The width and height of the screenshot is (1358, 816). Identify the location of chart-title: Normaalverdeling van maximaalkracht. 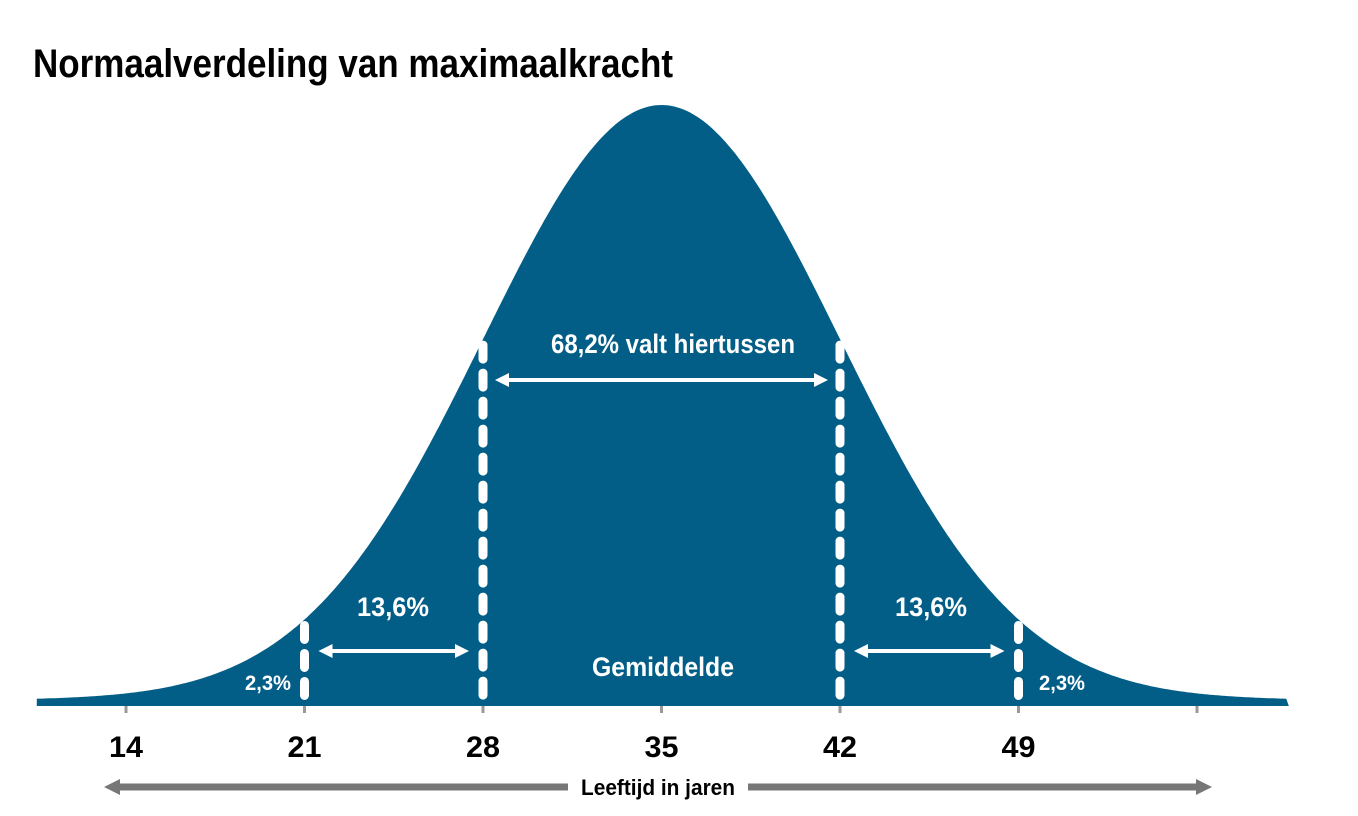
(353, 64).